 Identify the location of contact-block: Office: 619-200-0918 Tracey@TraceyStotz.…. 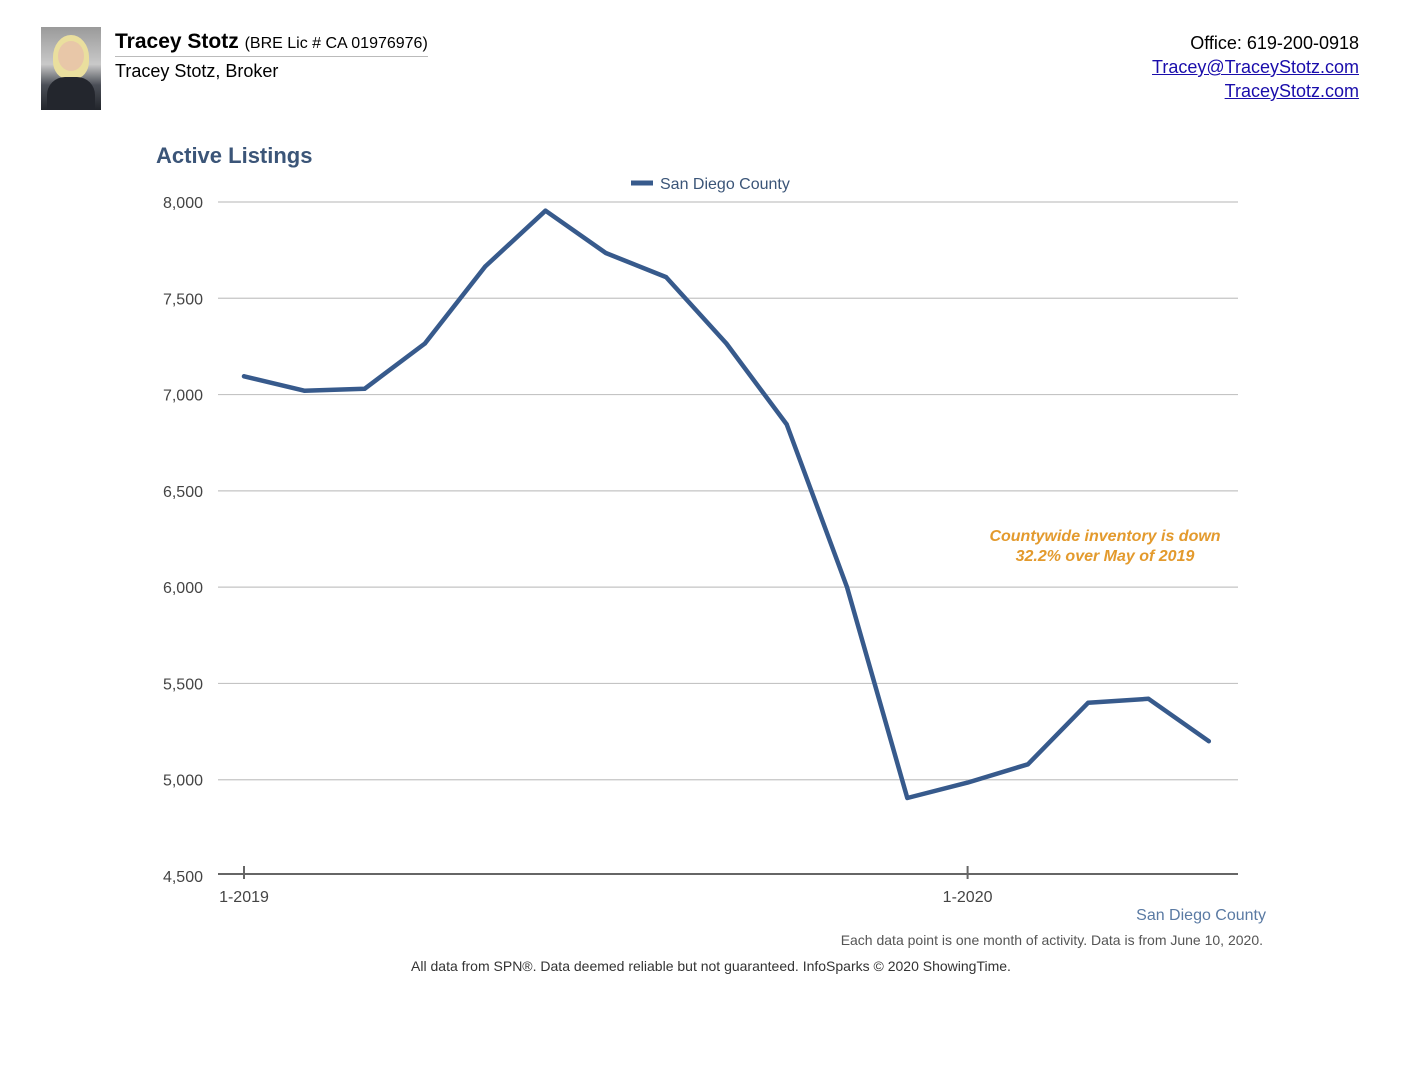
(1255, 67).